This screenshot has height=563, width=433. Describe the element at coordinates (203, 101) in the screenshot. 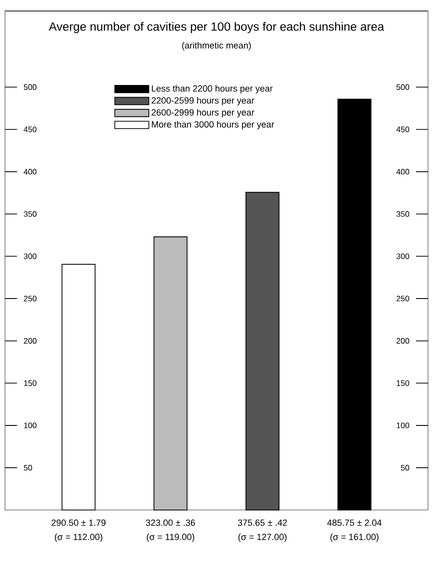

I see `legend-label: 2200-2599 hours per year` at that location.